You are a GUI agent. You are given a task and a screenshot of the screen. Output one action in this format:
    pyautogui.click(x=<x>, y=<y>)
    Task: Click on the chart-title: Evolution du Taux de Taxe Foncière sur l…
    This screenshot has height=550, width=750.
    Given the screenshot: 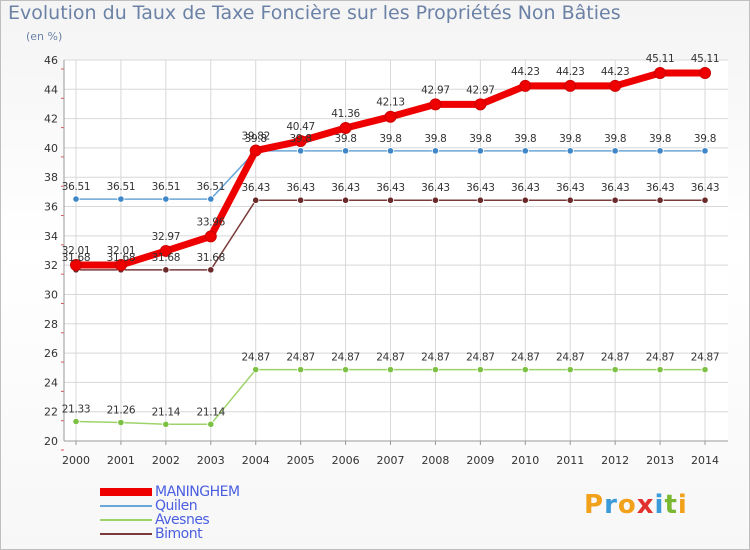 What is the action you would take?
    pyautogui.click(x=314, y=13)
    